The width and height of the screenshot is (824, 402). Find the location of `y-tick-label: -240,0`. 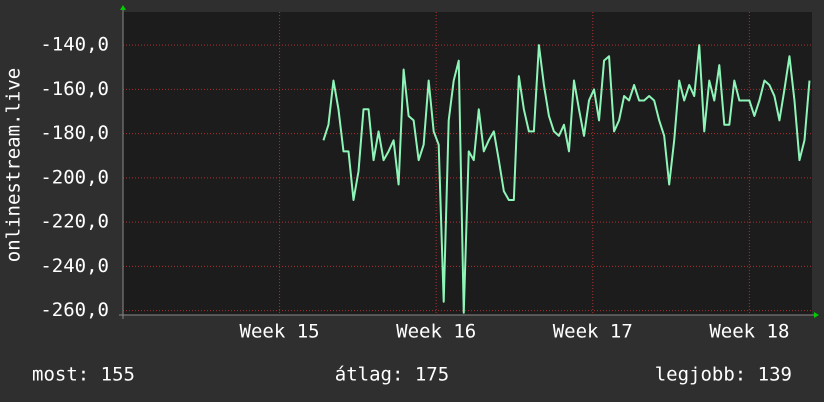

y-tick-label: -240,0 is located at coordinates (74, 266).